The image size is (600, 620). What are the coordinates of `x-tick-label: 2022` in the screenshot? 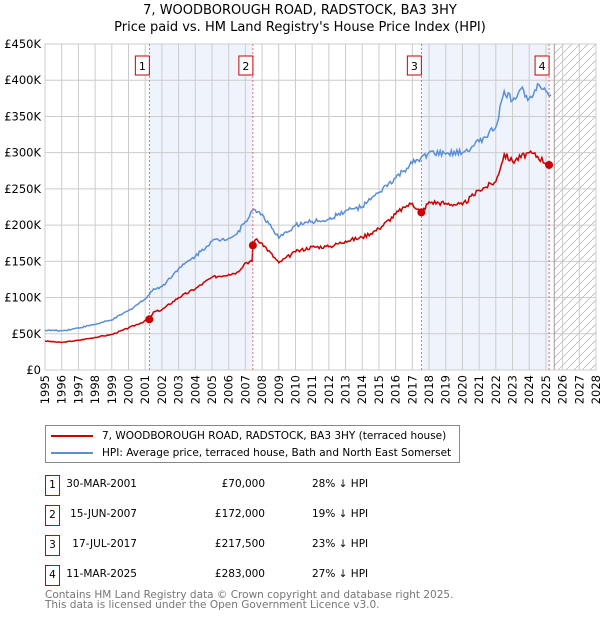 It's located at (496, 389).